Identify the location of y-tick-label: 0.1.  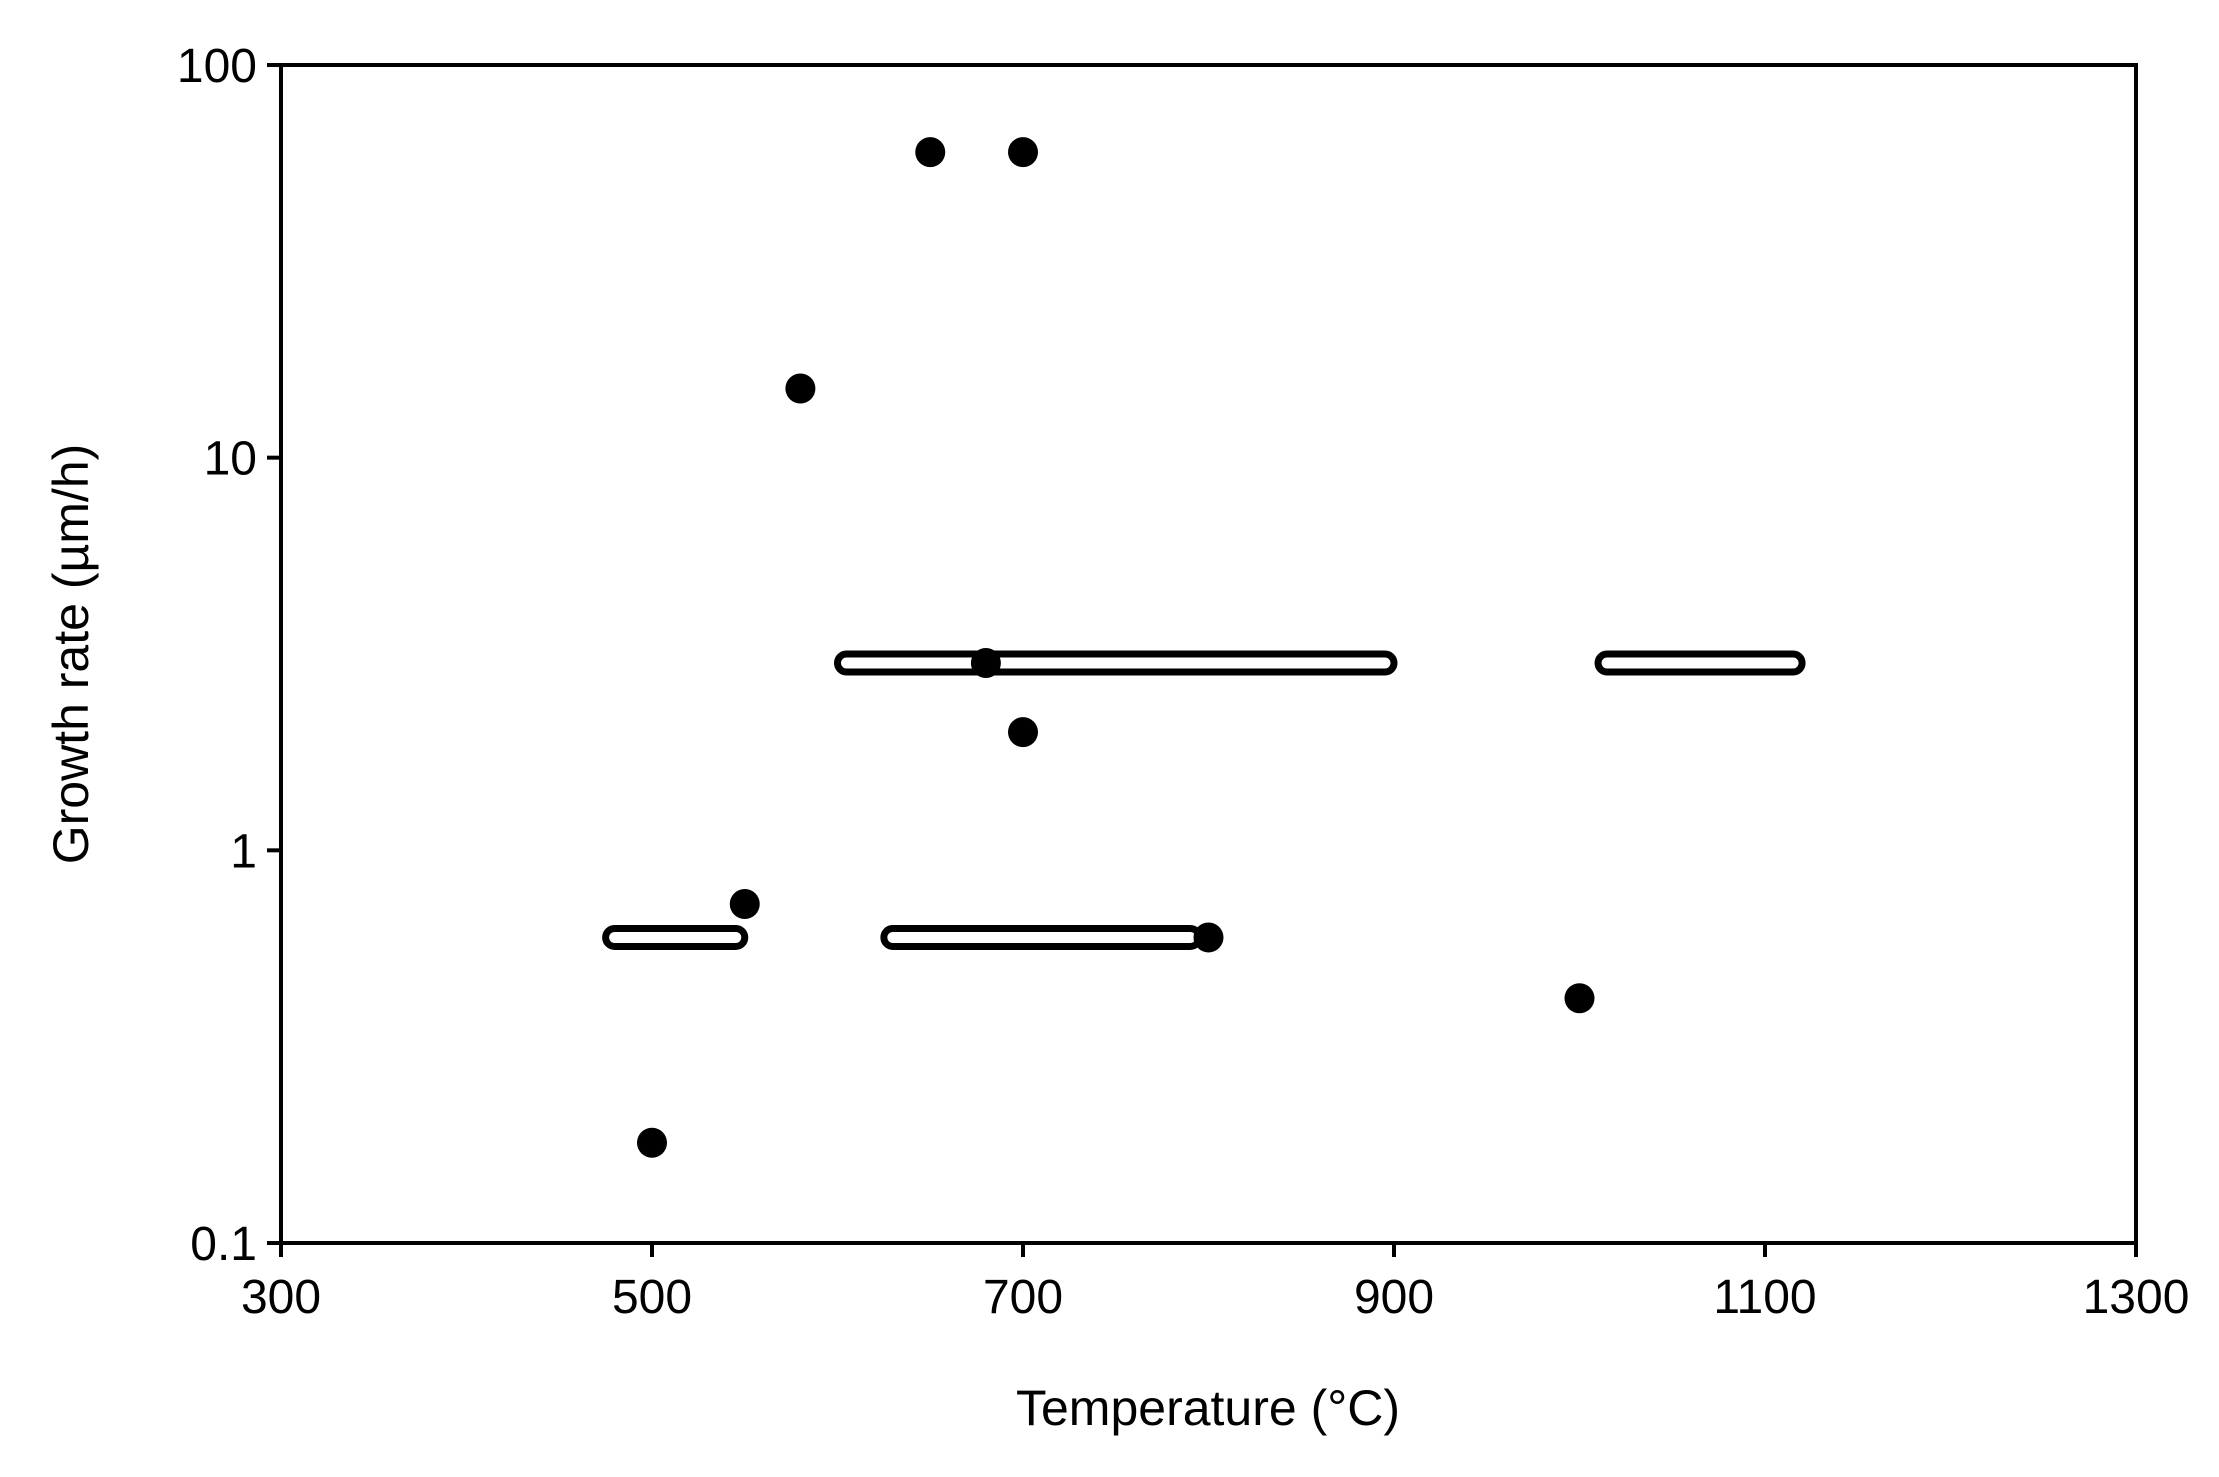
(223, 1244).